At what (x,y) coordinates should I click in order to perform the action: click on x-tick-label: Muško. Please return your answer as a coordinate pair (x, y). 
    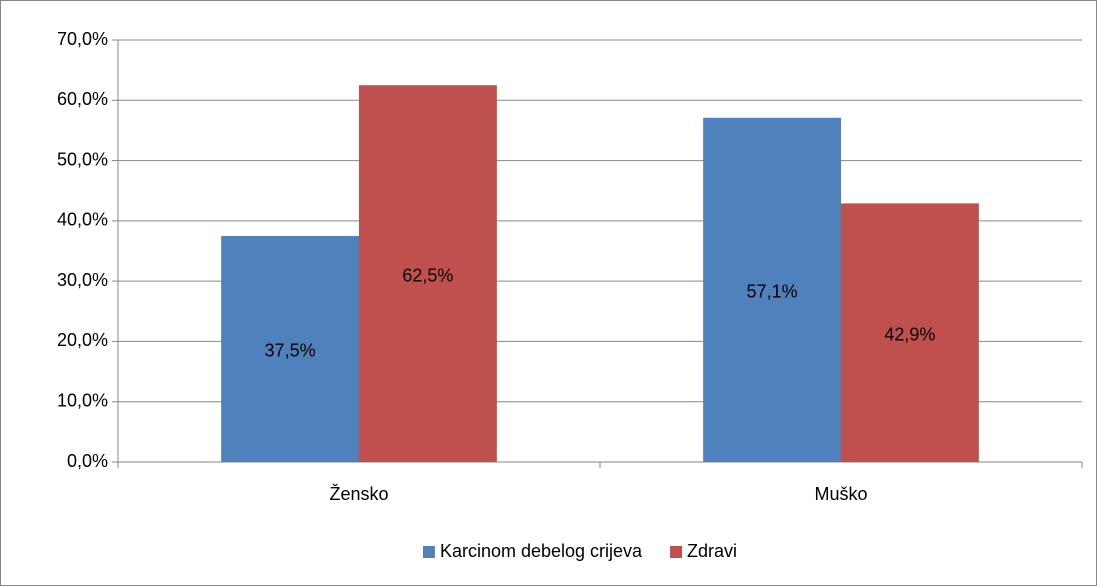
    Looking at the image, I should click on (840, 494).